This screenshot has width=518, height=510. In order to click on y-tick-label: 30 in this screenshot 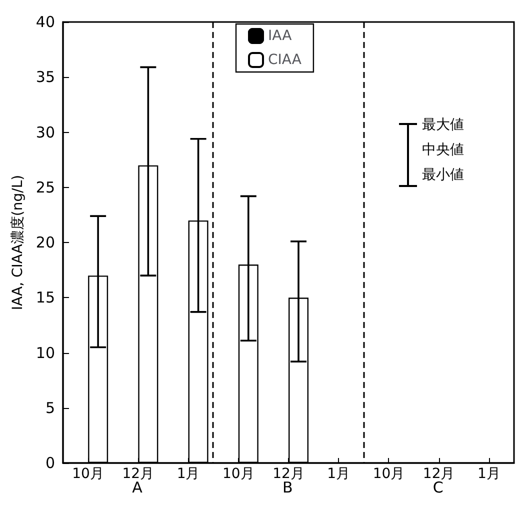, I will do `click(45, 132)`.